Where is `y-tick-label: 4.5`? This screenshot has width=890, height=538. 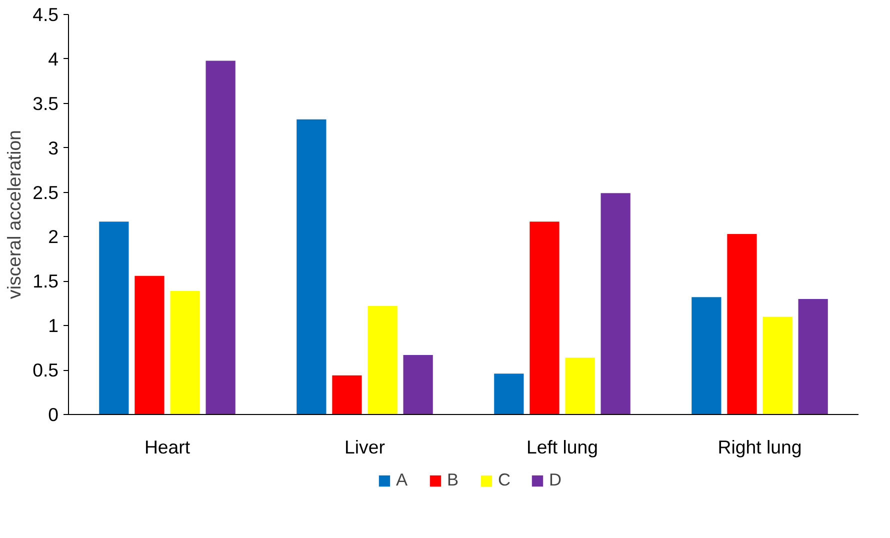 y-tick-label: 4.5 is located at coordinates (45, 14).